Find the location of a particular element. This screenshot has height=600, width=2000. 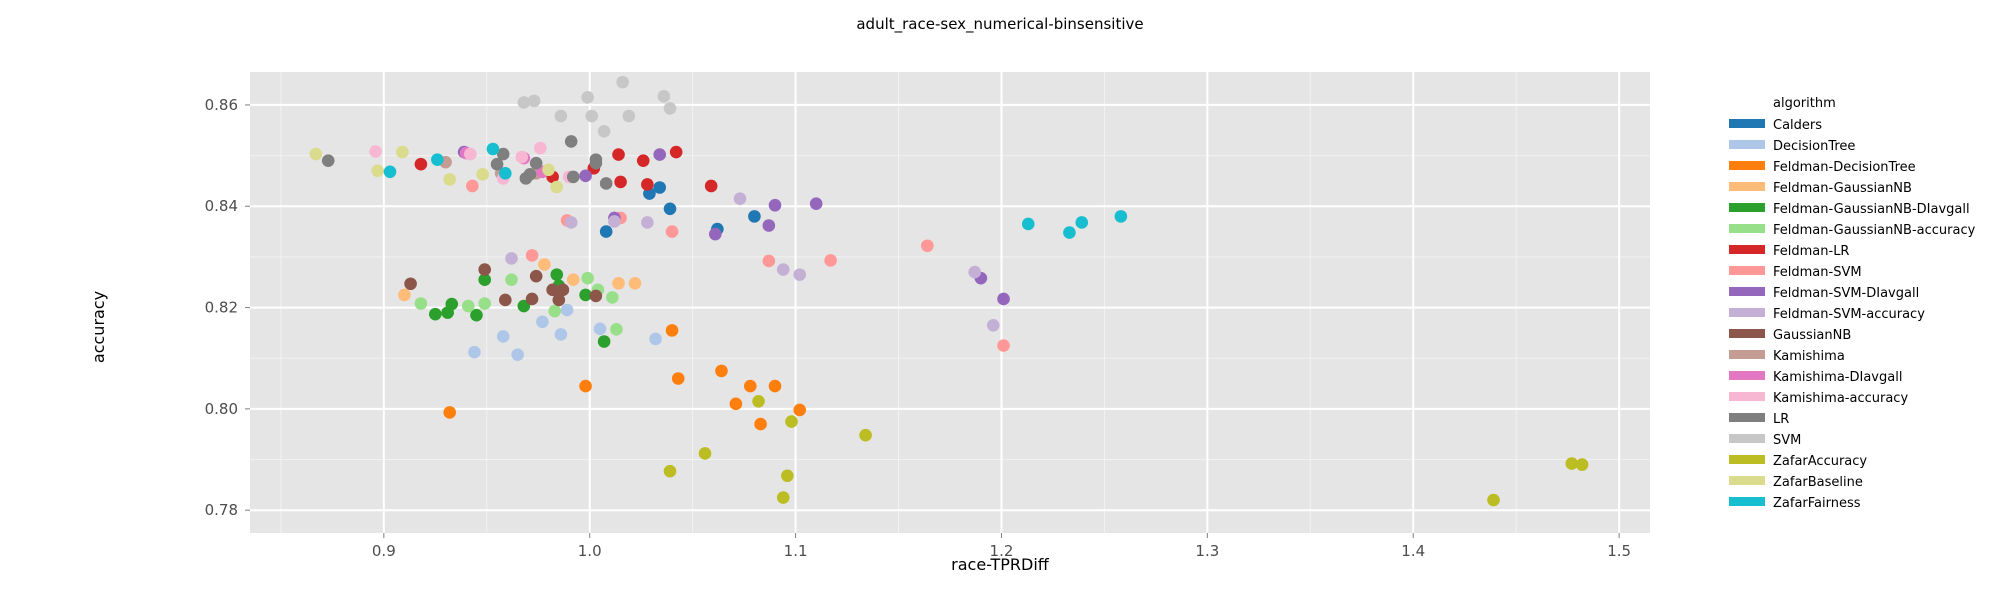

legend-label: Kamishima-accuracy is located at coordinates (1840, 398).